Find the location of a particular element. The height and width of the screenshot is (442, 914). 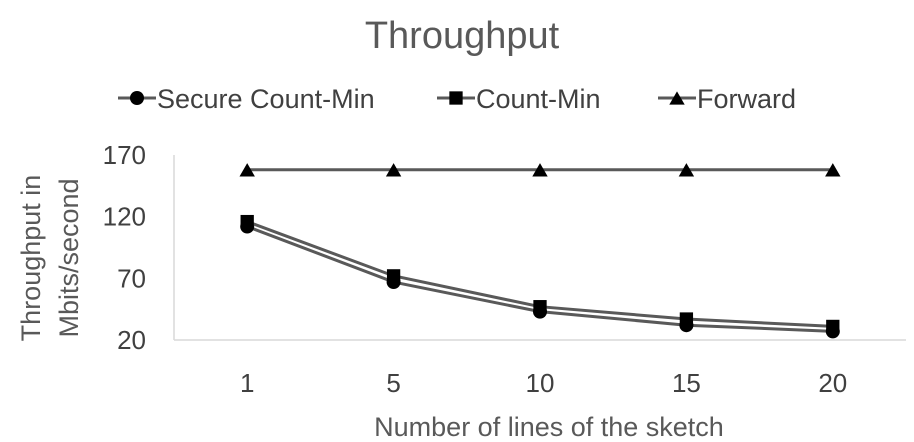

y-tick-labels: 20 70 120 170 is located at coordinates (124, 247).